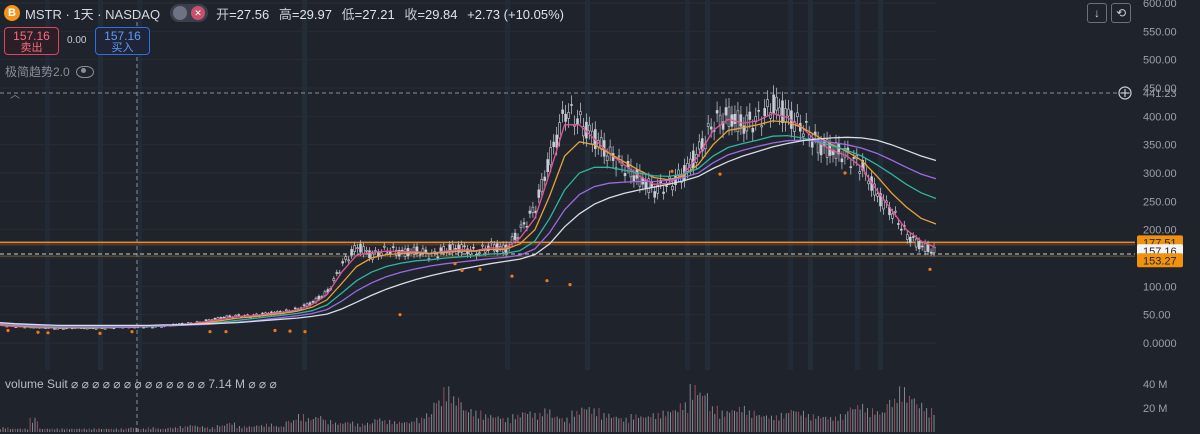  Describe the element at coordinates (15, 95) in the screenshot. I see `chevron-up-icon: ︿` at that location.